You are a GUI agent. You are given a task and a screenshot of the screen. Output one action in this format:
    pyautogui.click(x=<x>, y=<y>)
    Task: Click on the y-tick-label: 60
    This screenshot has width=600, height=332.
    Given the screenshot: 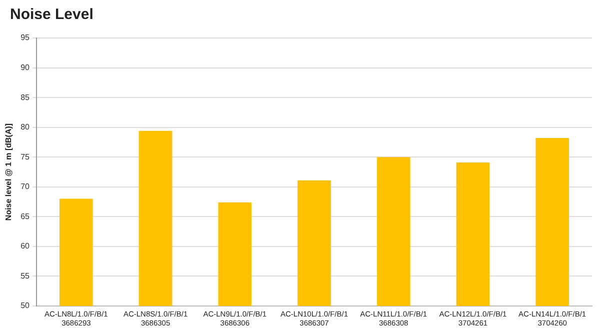 What is the action you would take?
    pyautogui.click(x=25, y=246)
    